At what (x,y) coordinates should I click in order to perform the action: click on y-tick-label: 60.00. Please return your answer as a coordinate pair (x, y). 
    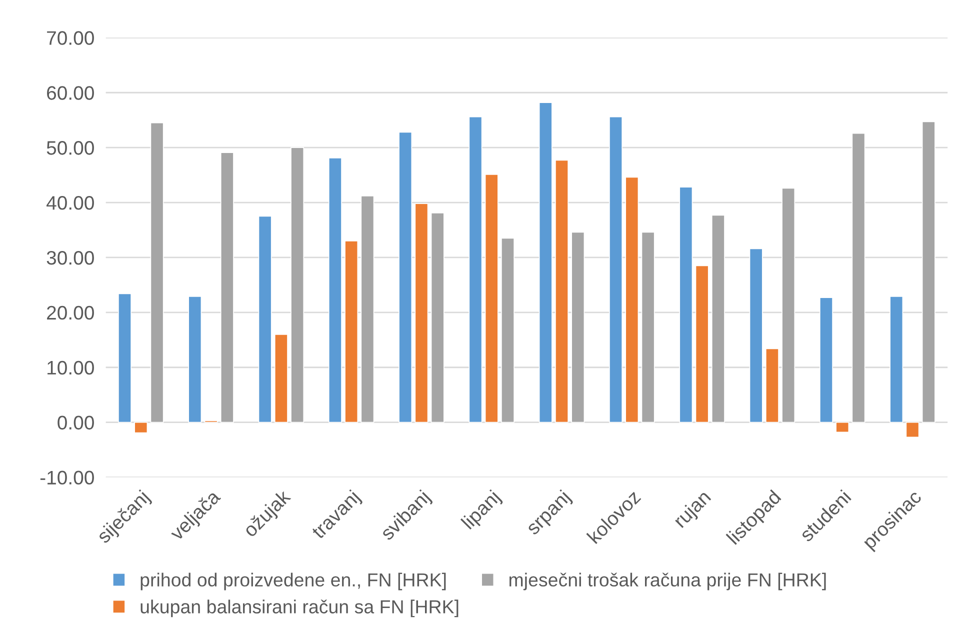
    Looking at the image, I should click on (70, 93).